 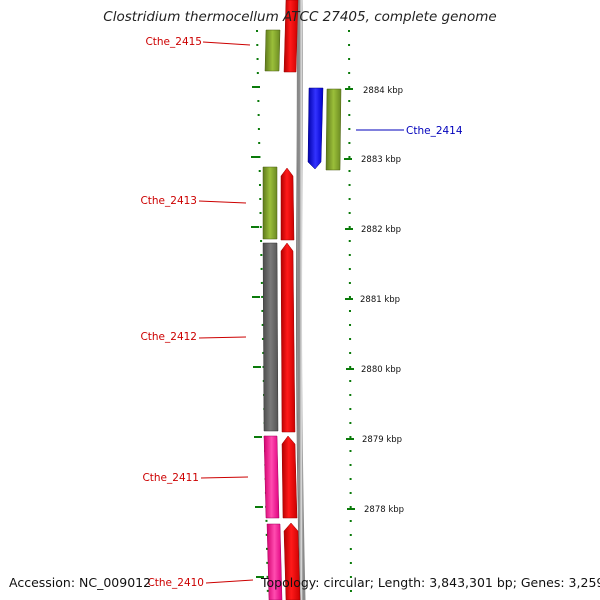 I want to click on genome-backbone, so click(x=301, y=300).